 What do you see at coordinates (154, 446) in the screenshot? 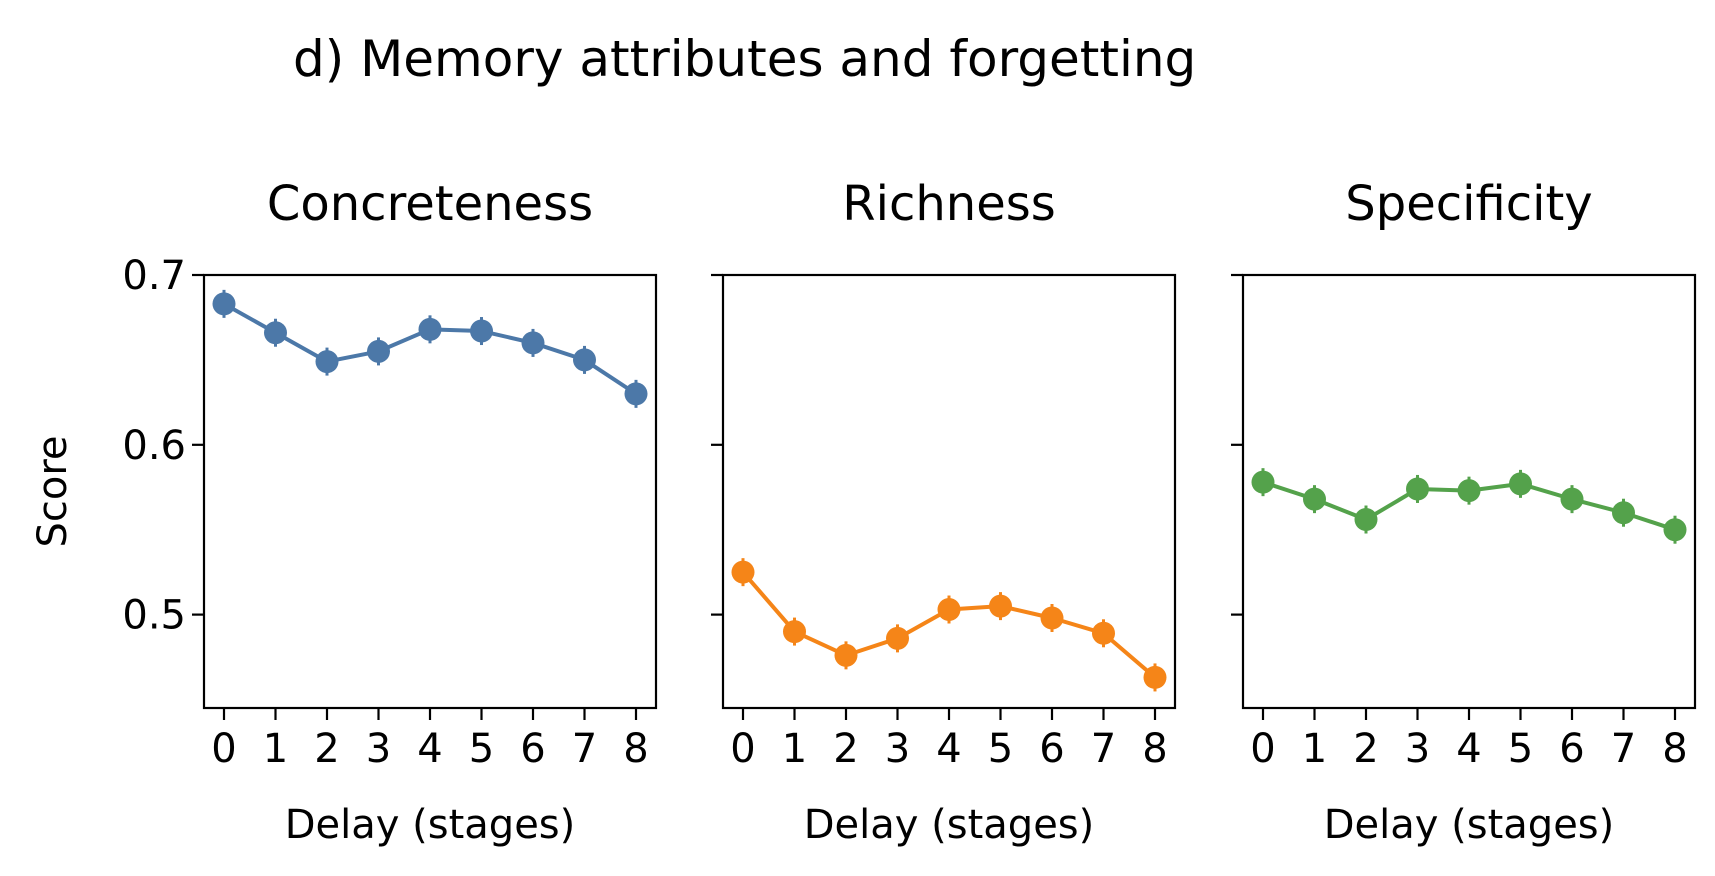
I see `y-tick-label: 0.6` at bounding box center [154, 446].